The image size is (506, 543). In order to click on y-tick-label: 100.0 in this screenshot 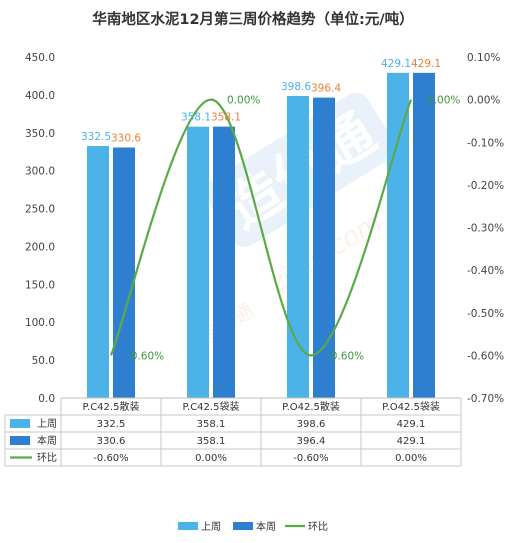, I will do `click(40, 323)`.